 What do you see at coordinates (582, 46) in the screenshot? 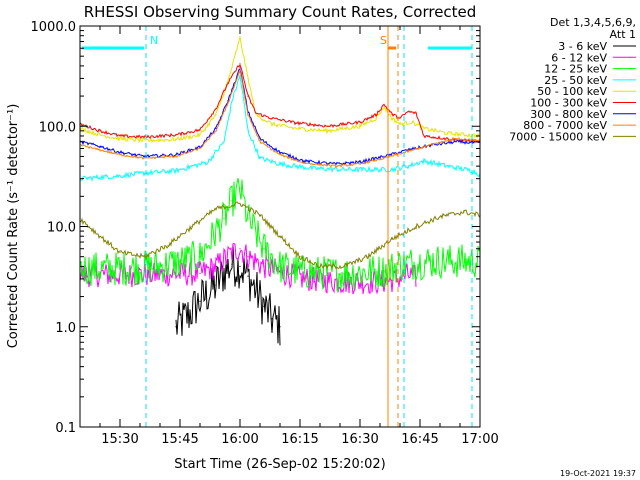
I see `legend-label-1: 3 - 6 keV` at bounding box center [582, 46].